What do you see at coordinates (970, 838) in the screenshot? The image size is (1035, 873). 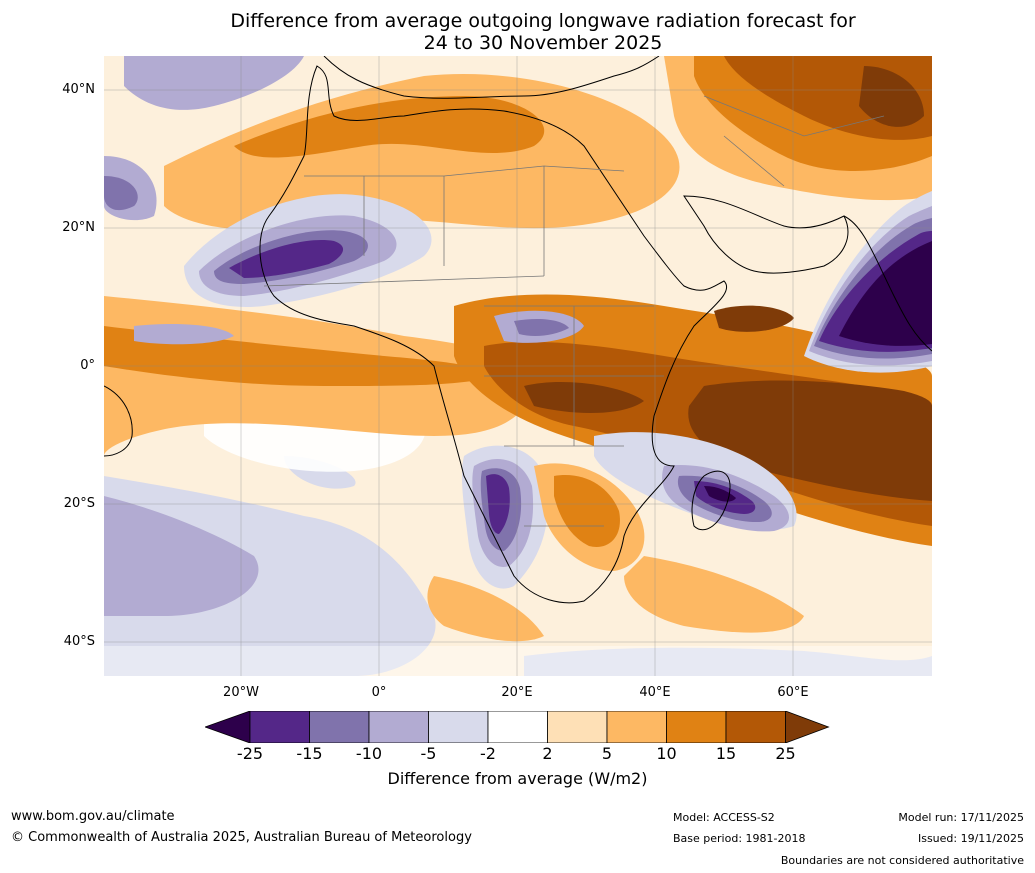 I see `footer-issued: Issued: 19/11/2025` at bounding box center [970, 838].